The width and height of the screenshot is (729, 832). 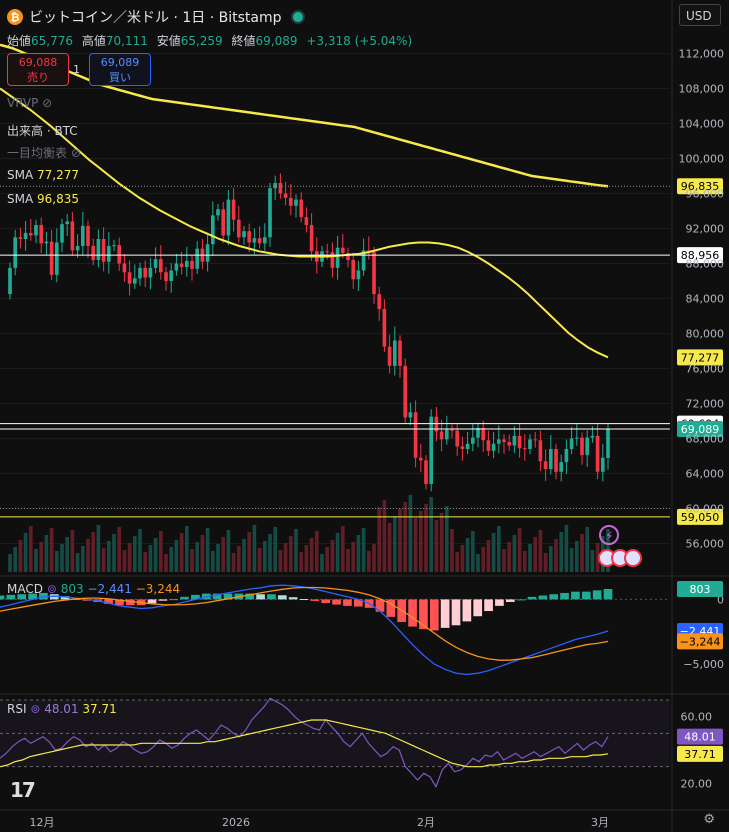 What do you see at coordinates (43, 175) in the screenshot?
I see `indicator-sma-1: SMA 77,277` at bounding box center [43, 175].